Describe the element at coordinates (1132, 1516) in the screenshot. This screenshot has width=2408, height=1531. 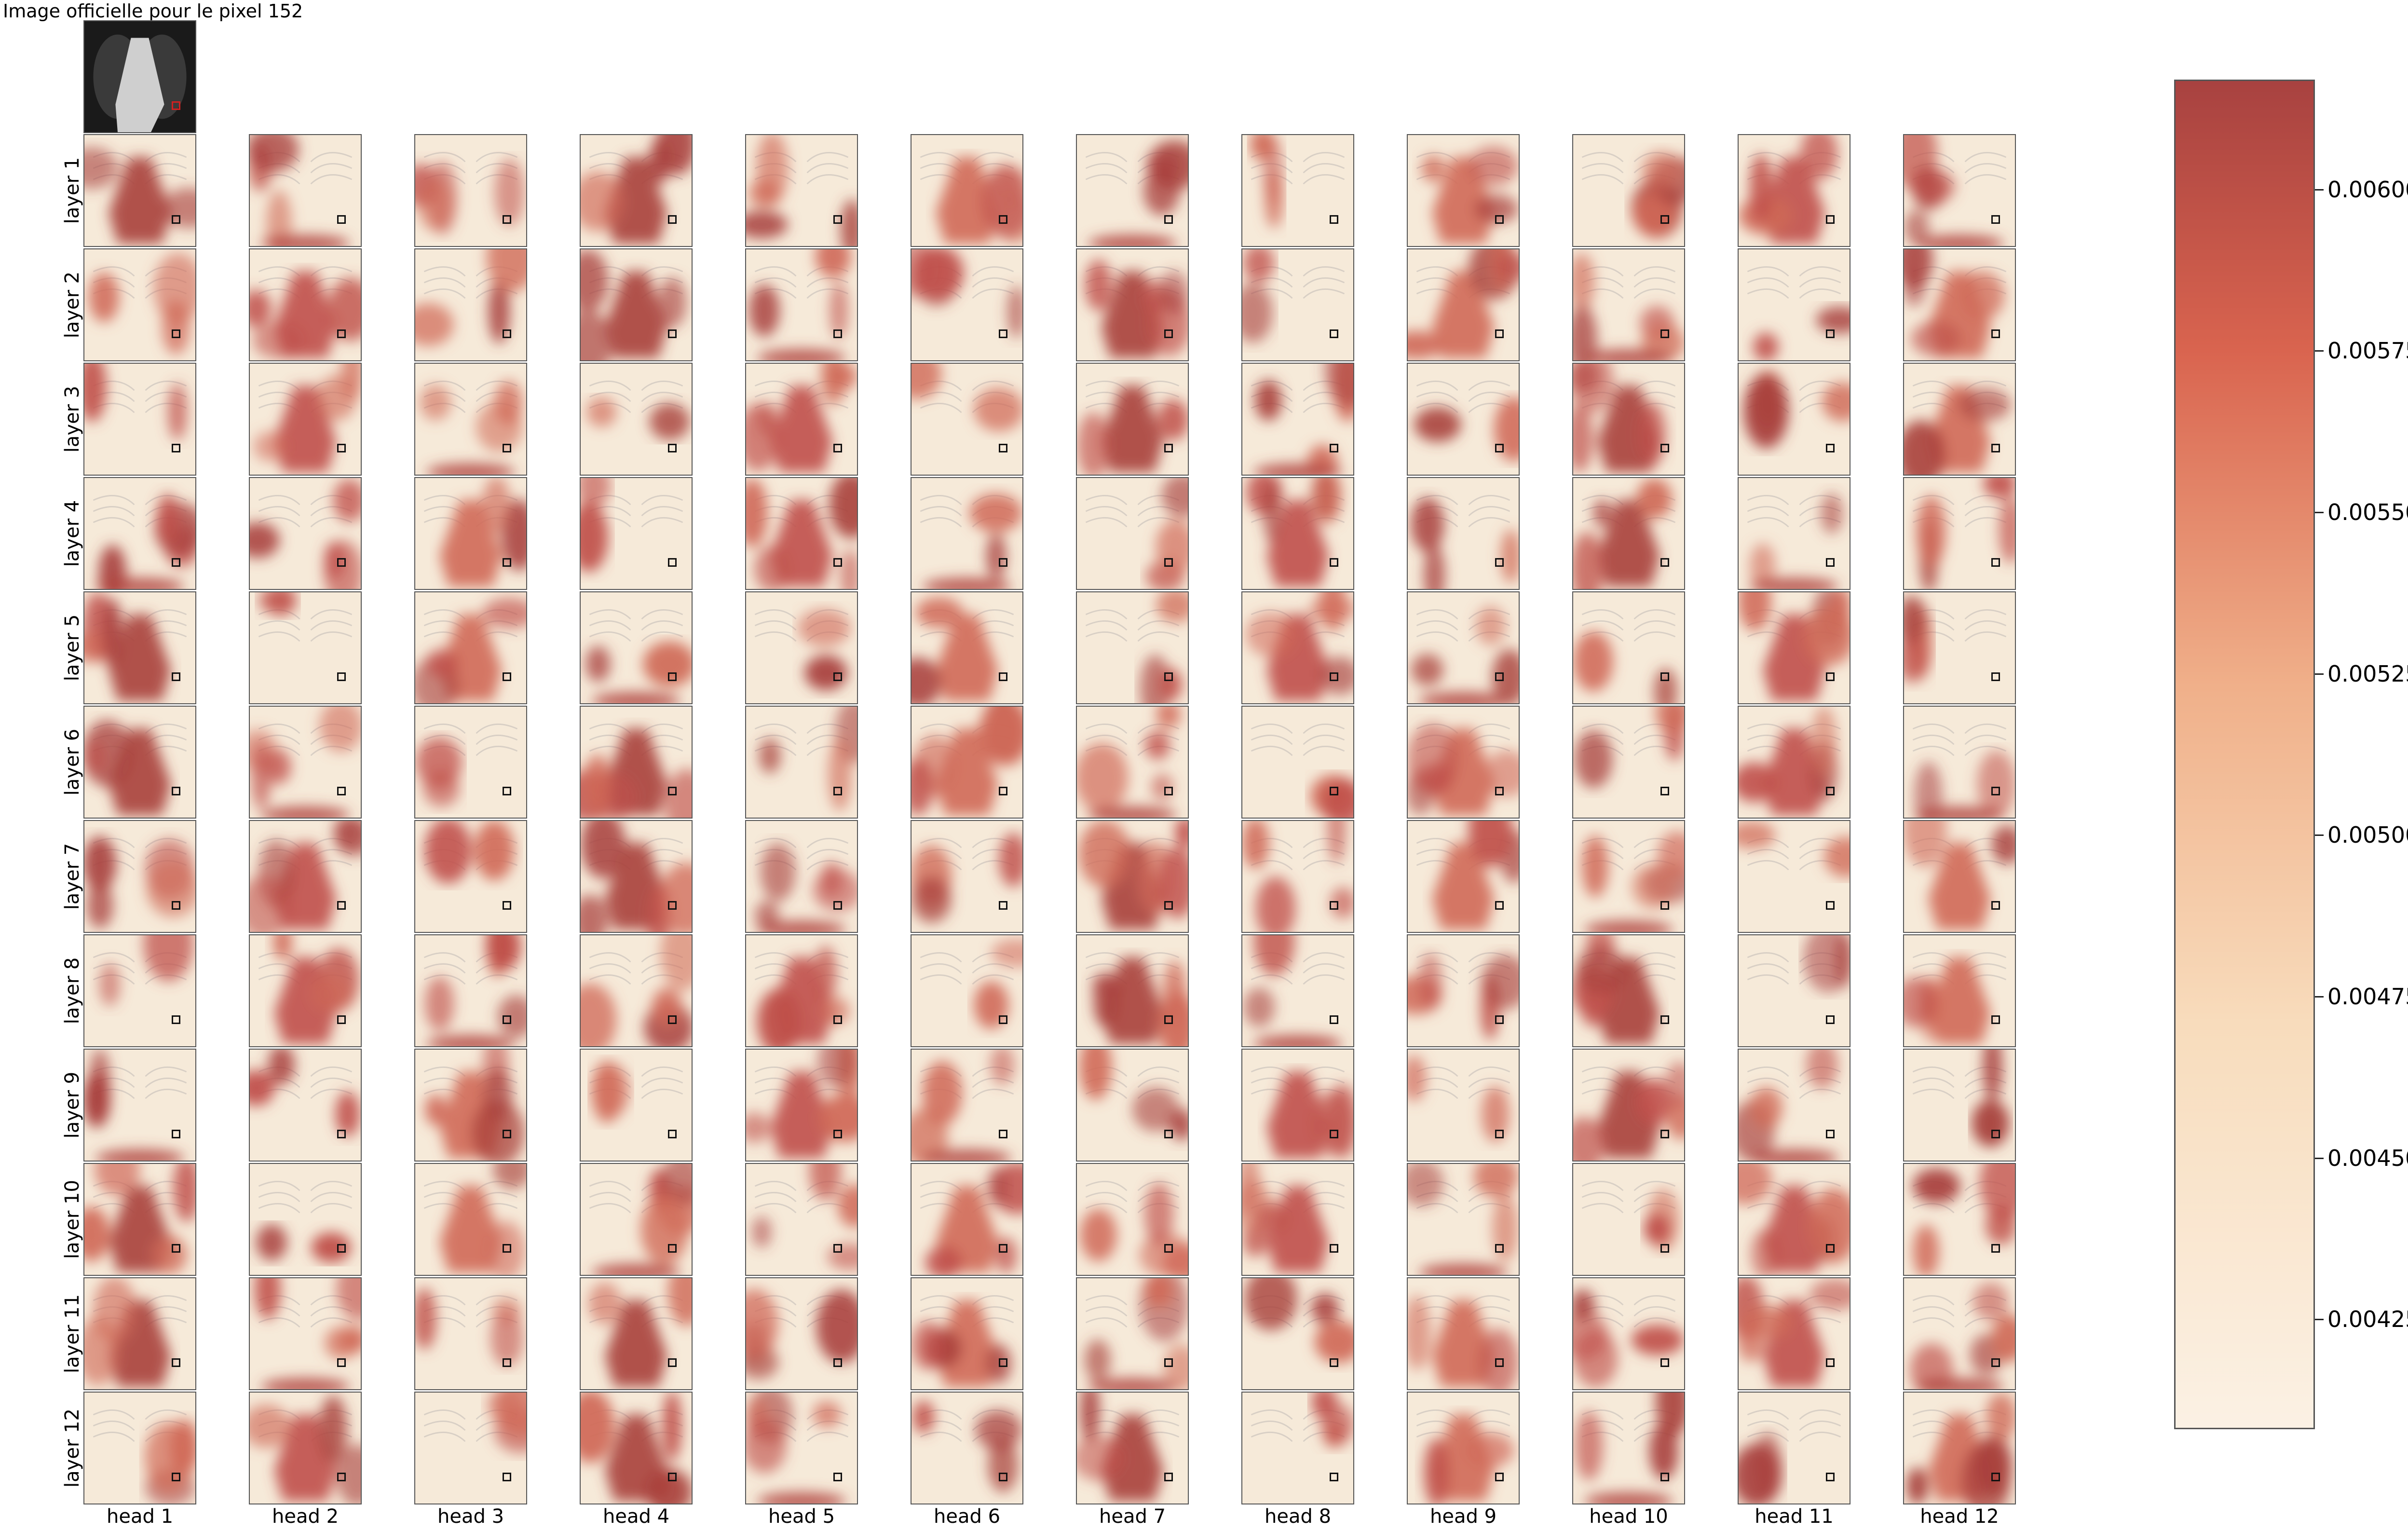
I see `column-label: head 7` at that location.